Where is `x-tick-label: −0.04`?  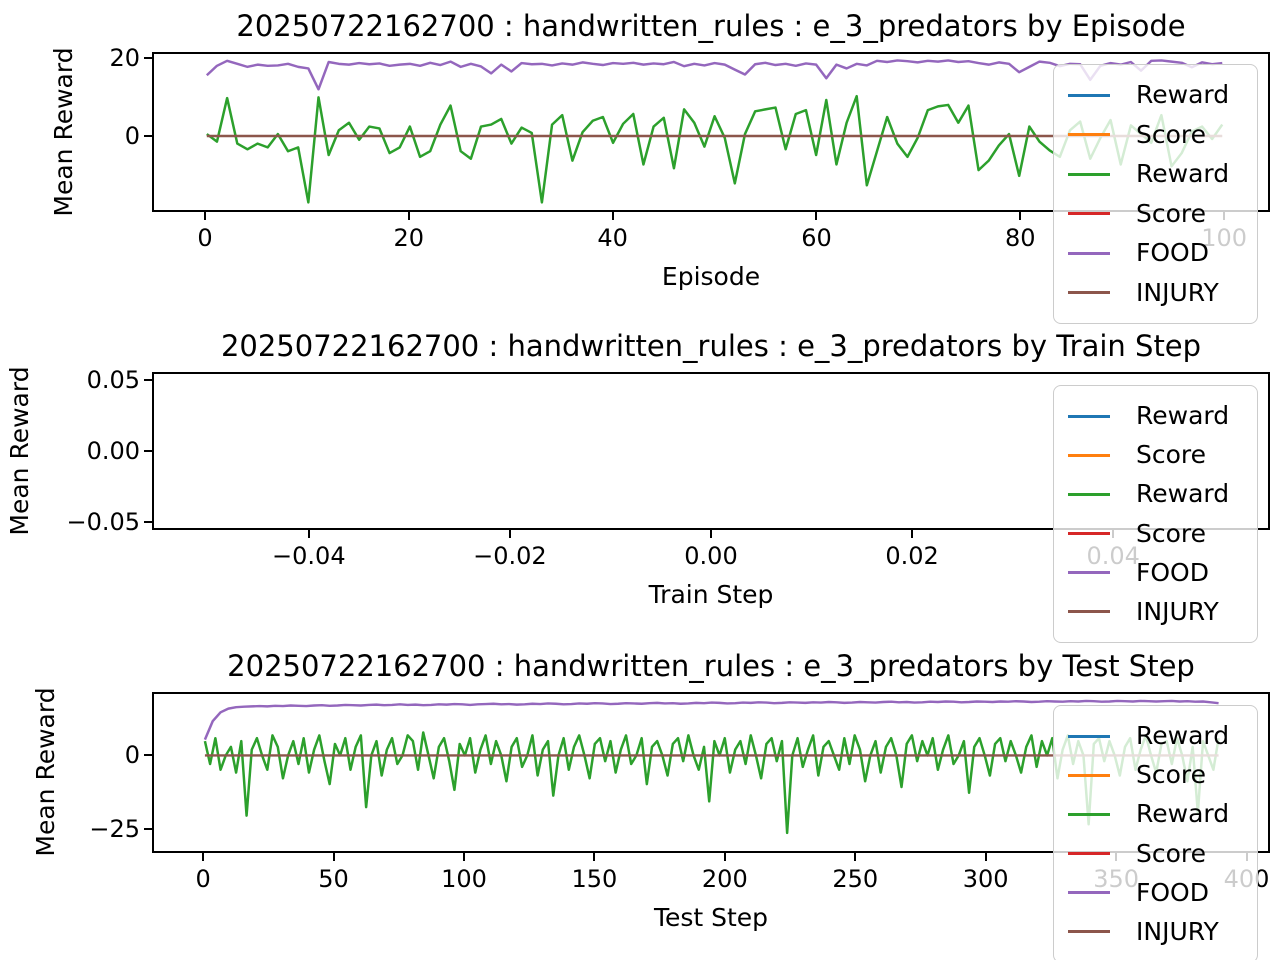 x-tick-label: −0.04 is located at coordinates (309, 556).